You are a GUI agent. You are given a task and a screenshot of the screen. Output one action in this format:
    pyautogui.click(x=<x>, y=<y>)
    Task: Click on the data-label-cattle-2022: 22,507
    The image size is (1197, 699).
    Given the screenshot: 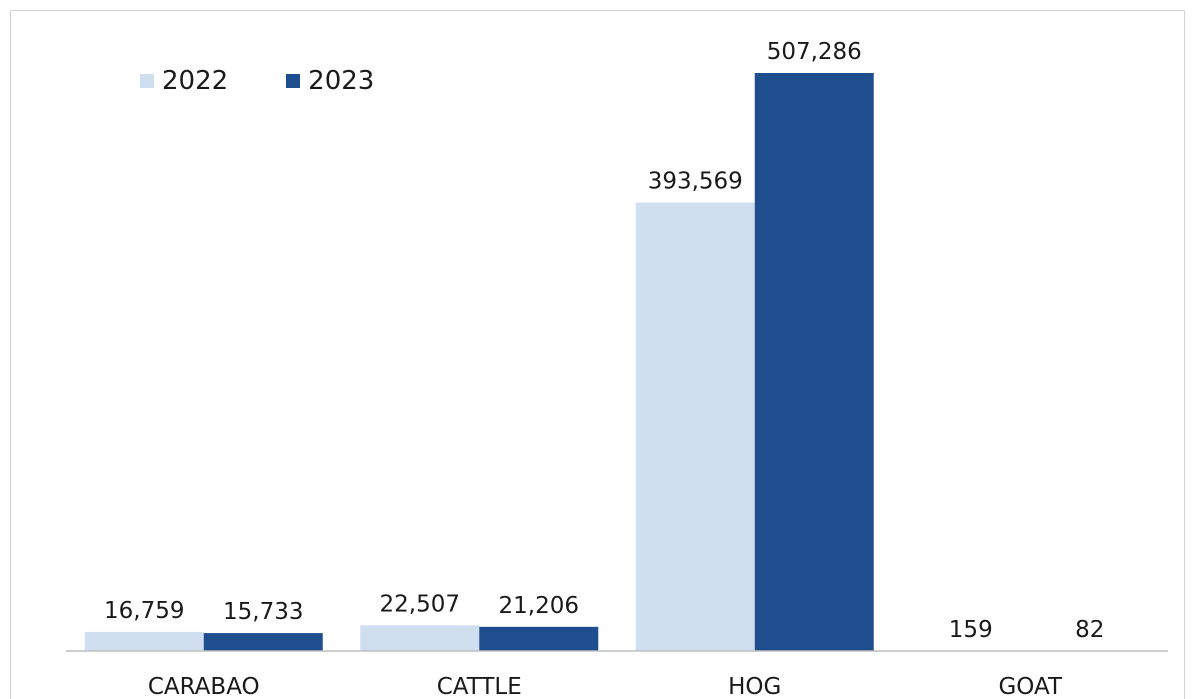 What is the action you would take?
    pyautogui.click(x=420, y=604)
    